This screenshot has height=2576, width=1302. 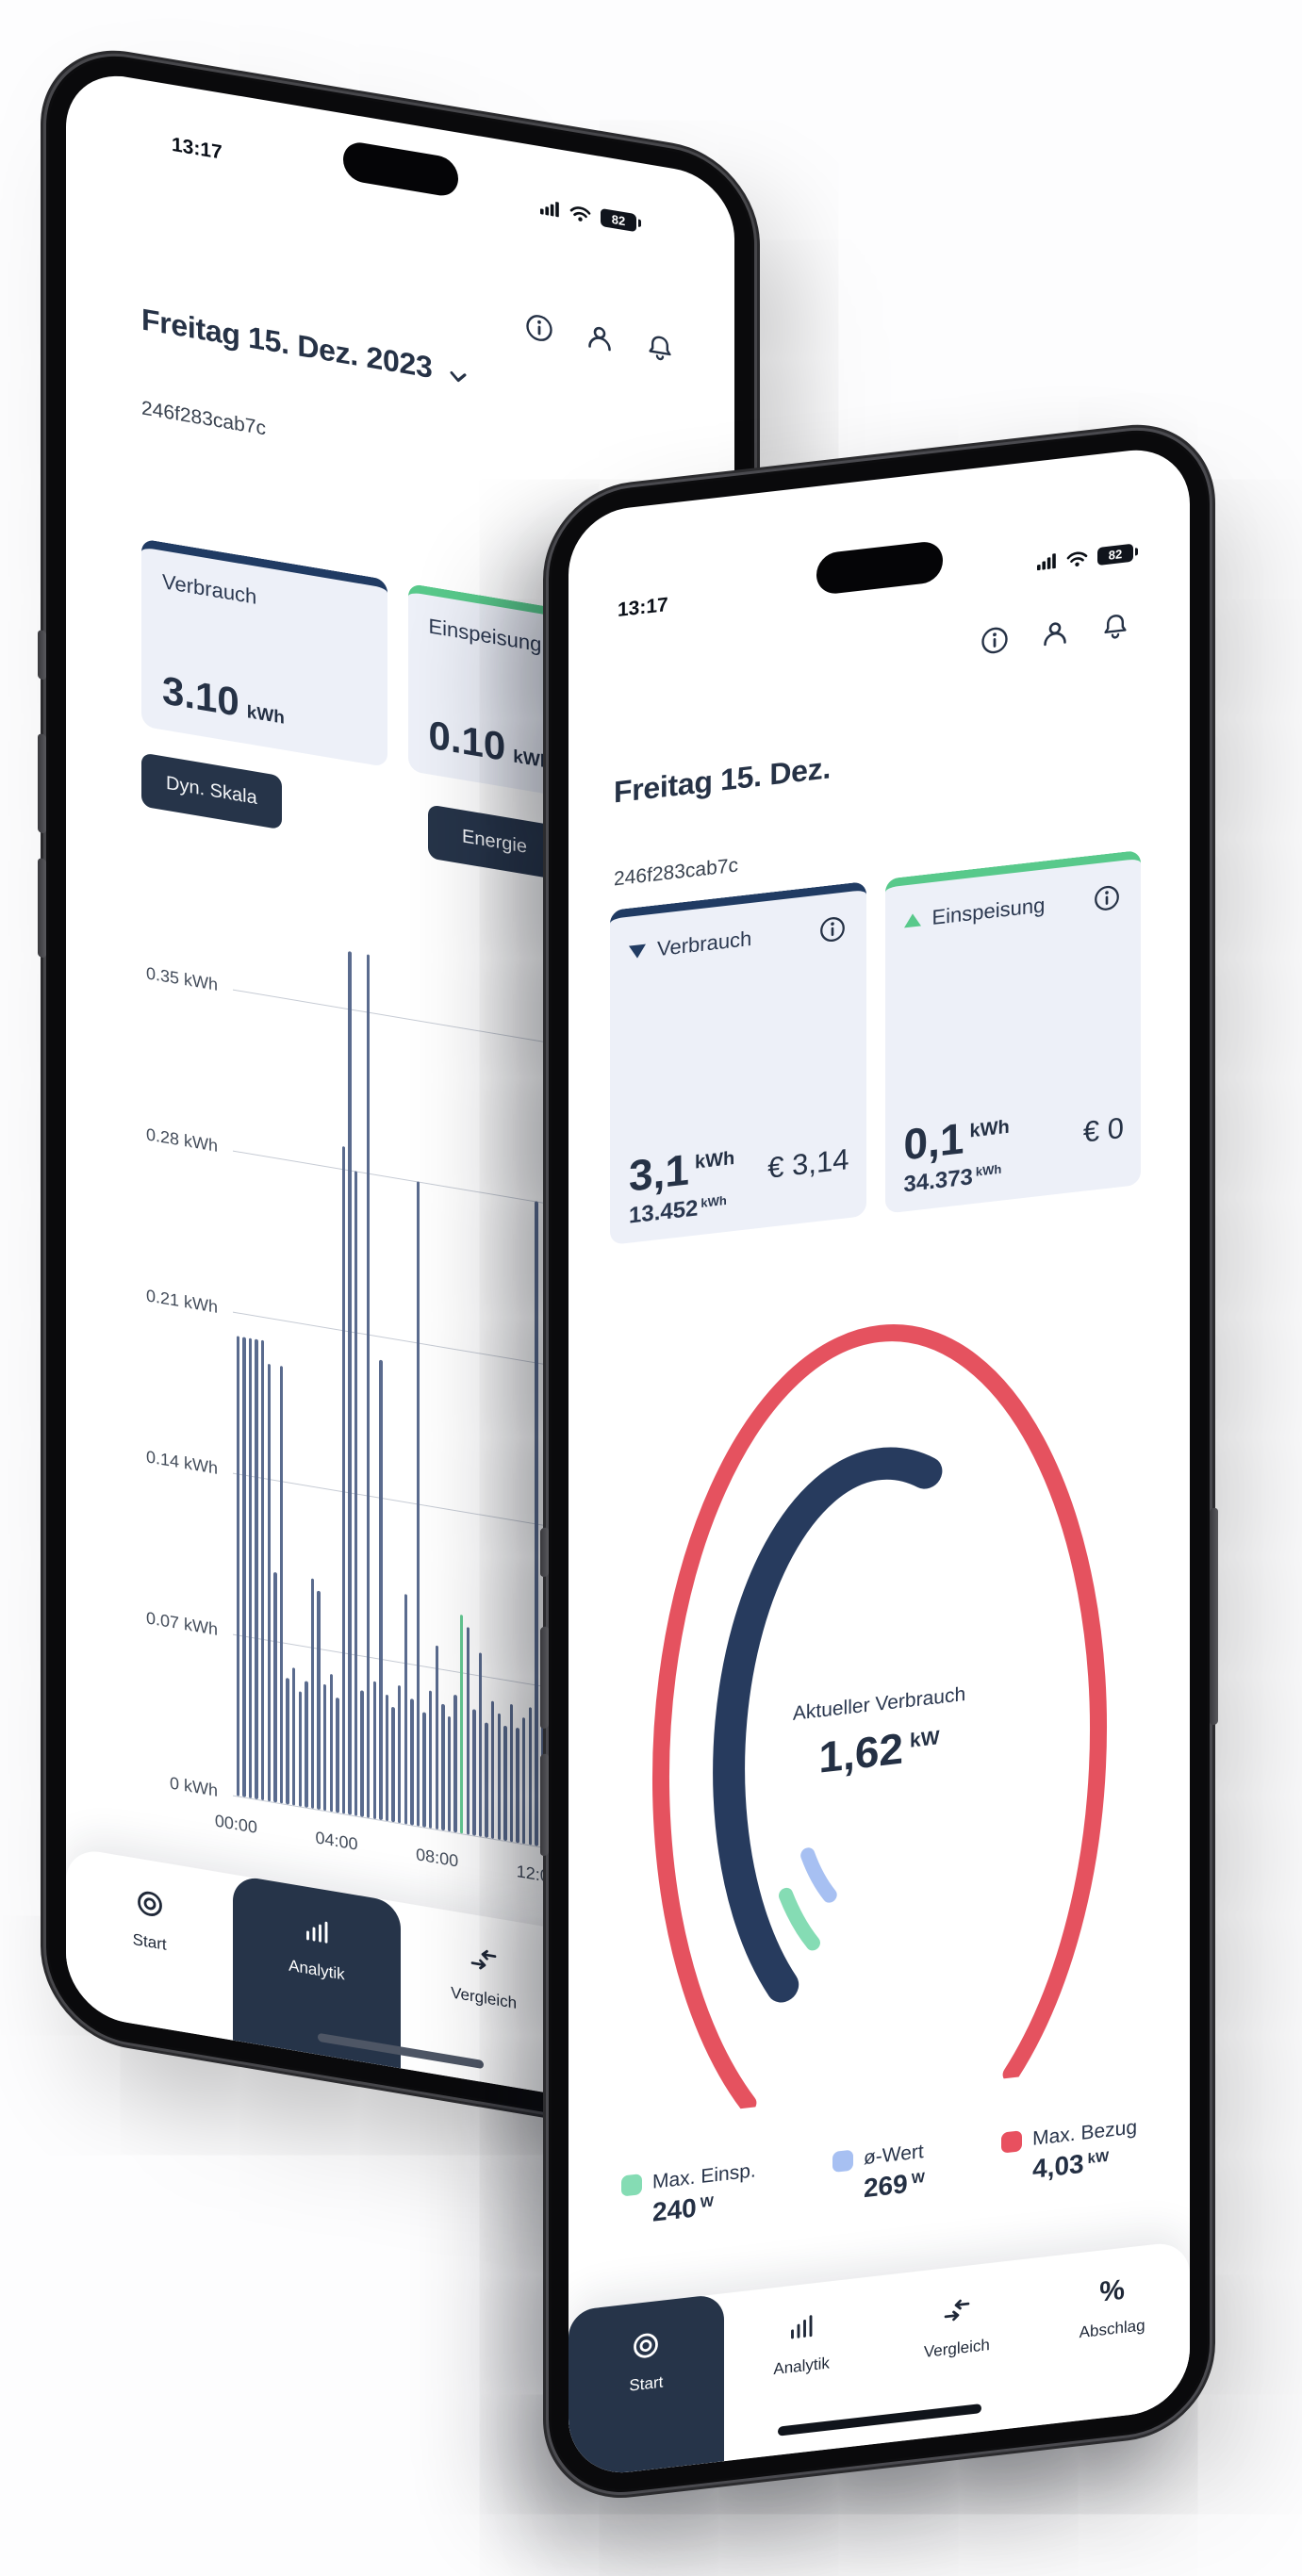 What do you see at coordinates (682, 1172) in the screenshot?
I see `card-value: 3,1 kWh` at bounding box center [682, 1172].